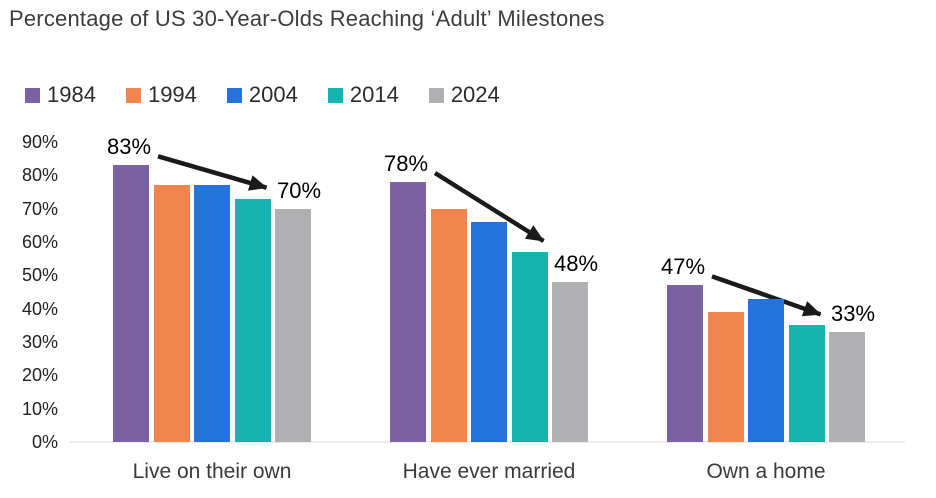 Image resolution: width=936 pixels, height=498 pixels. What do you see at coordinates (299, 190) in the screenshot?
I see `annotation-end-label: 70%` at bounding box center [299, 190].